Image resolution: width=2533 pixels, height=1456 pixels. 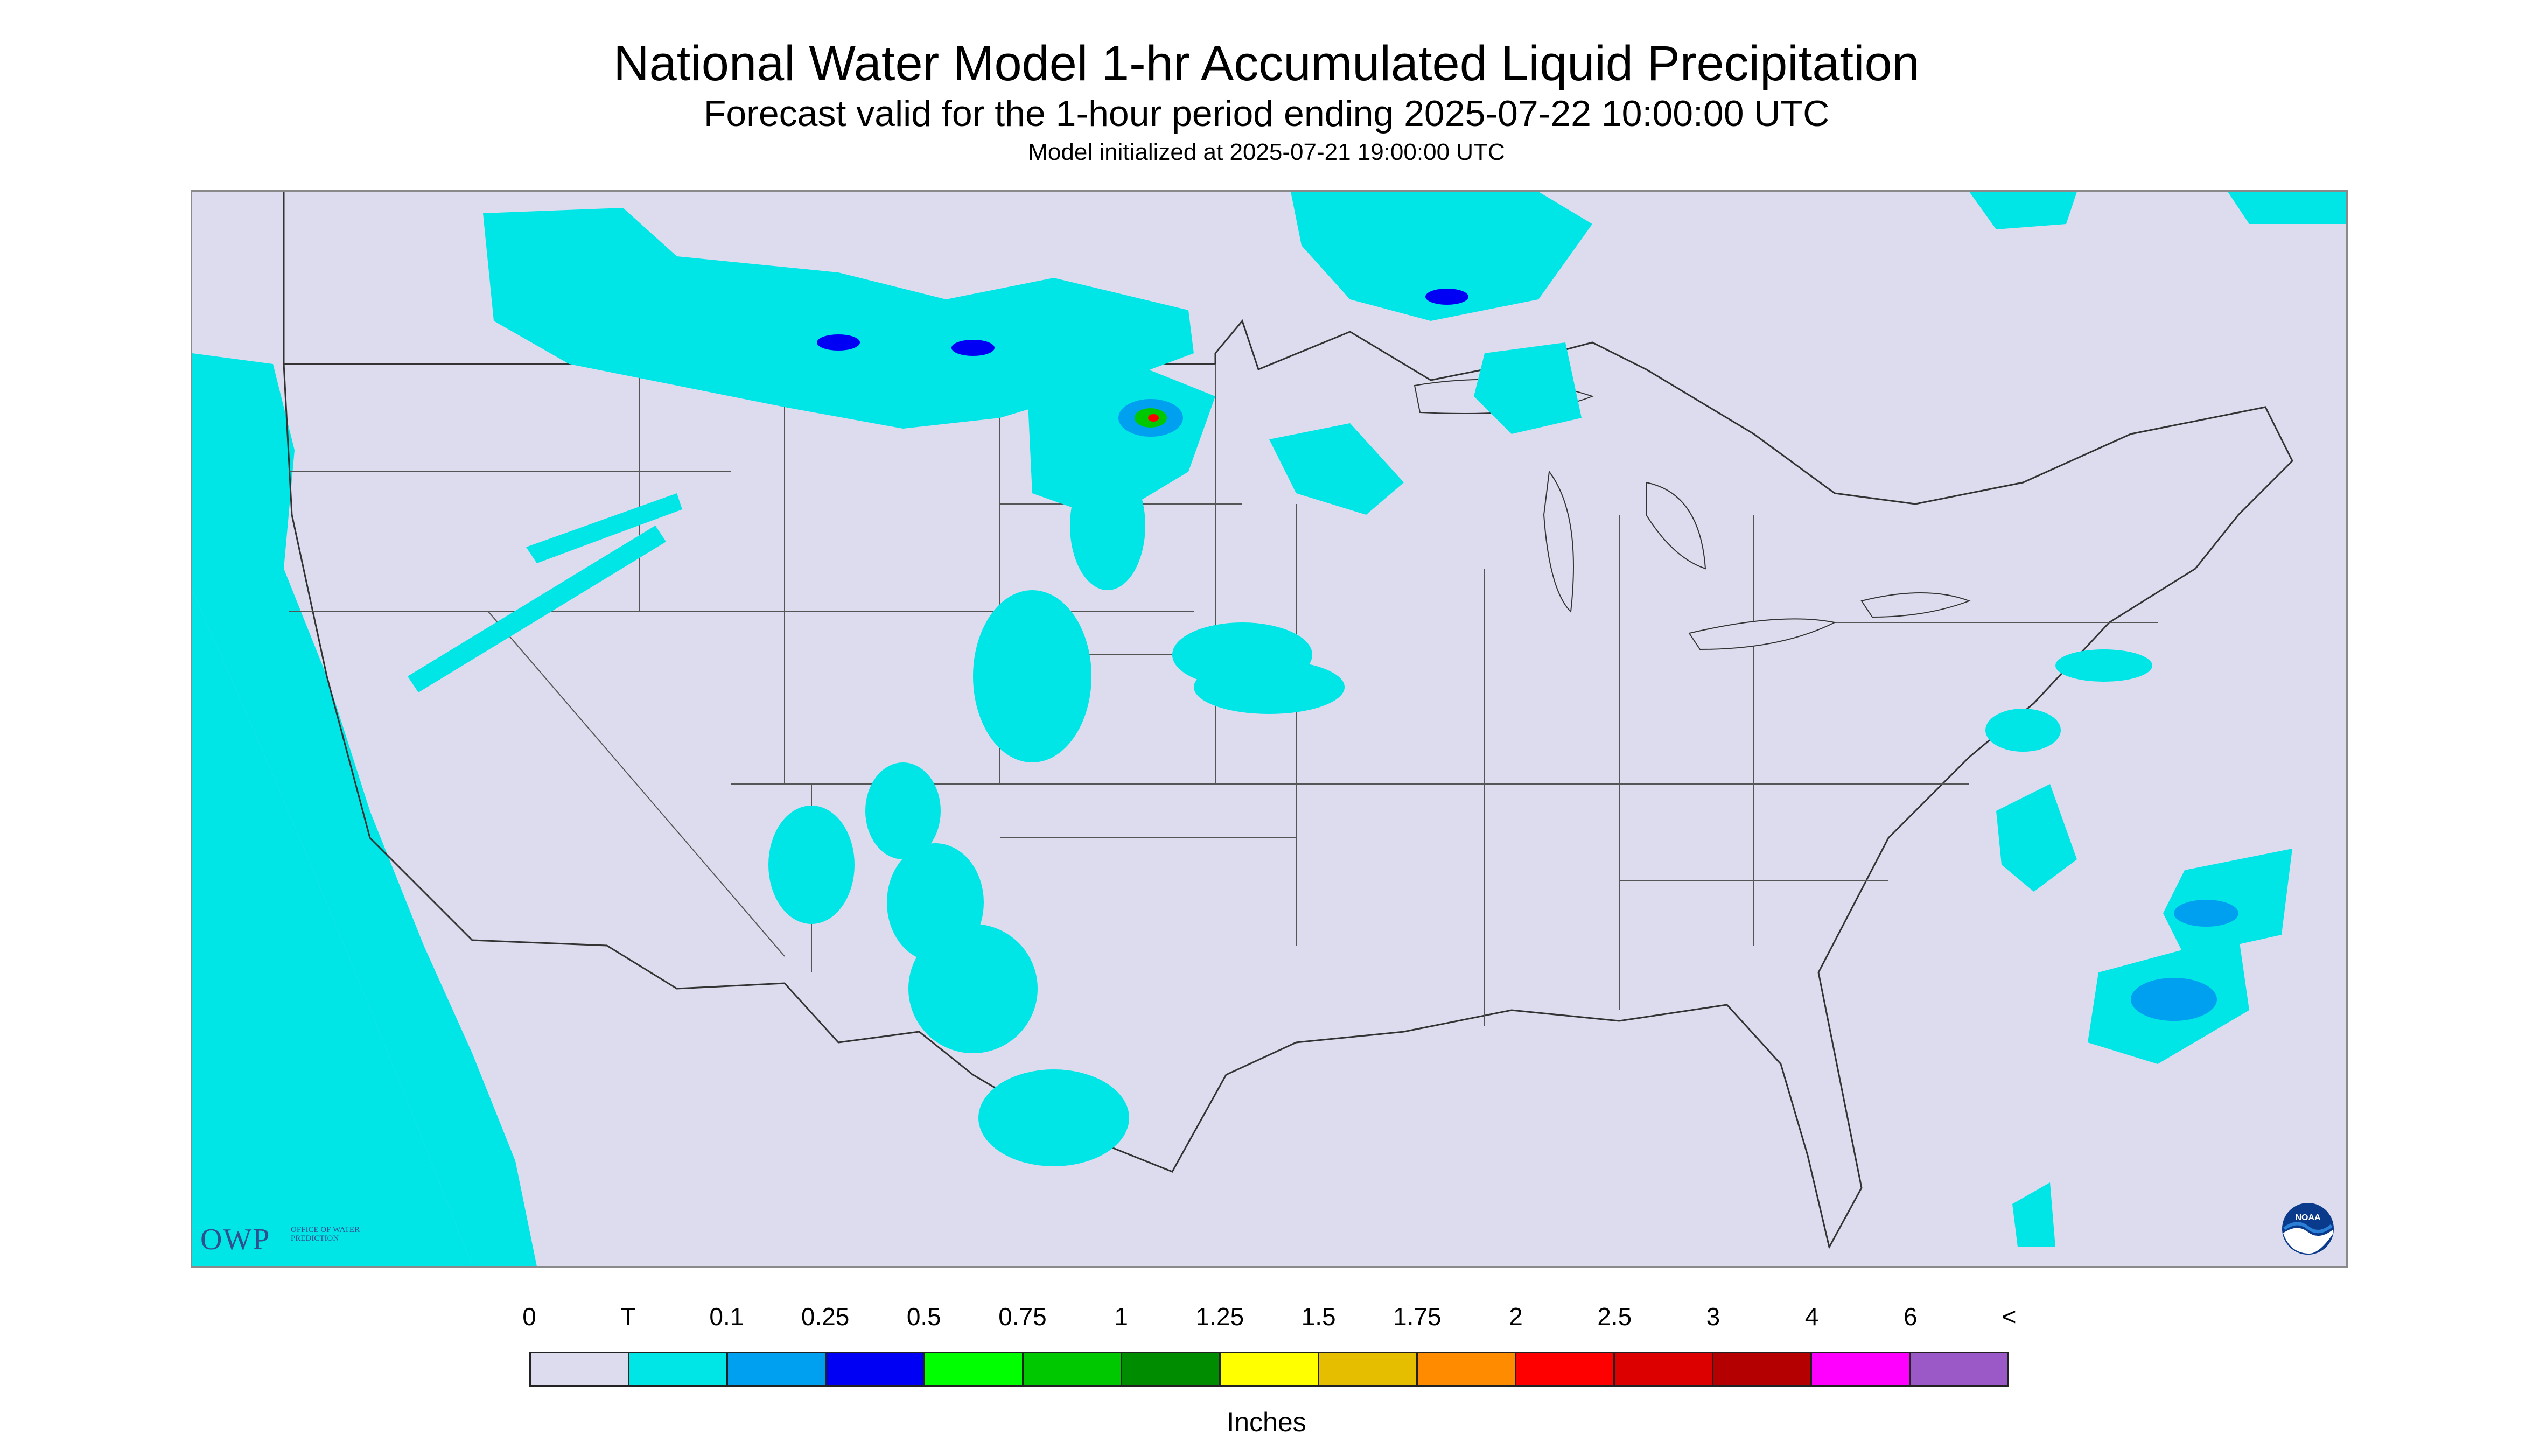 I want to click on owp-logo: OWP OFFICE OF WATER PREDICTION, so click(x=289, y=1239).